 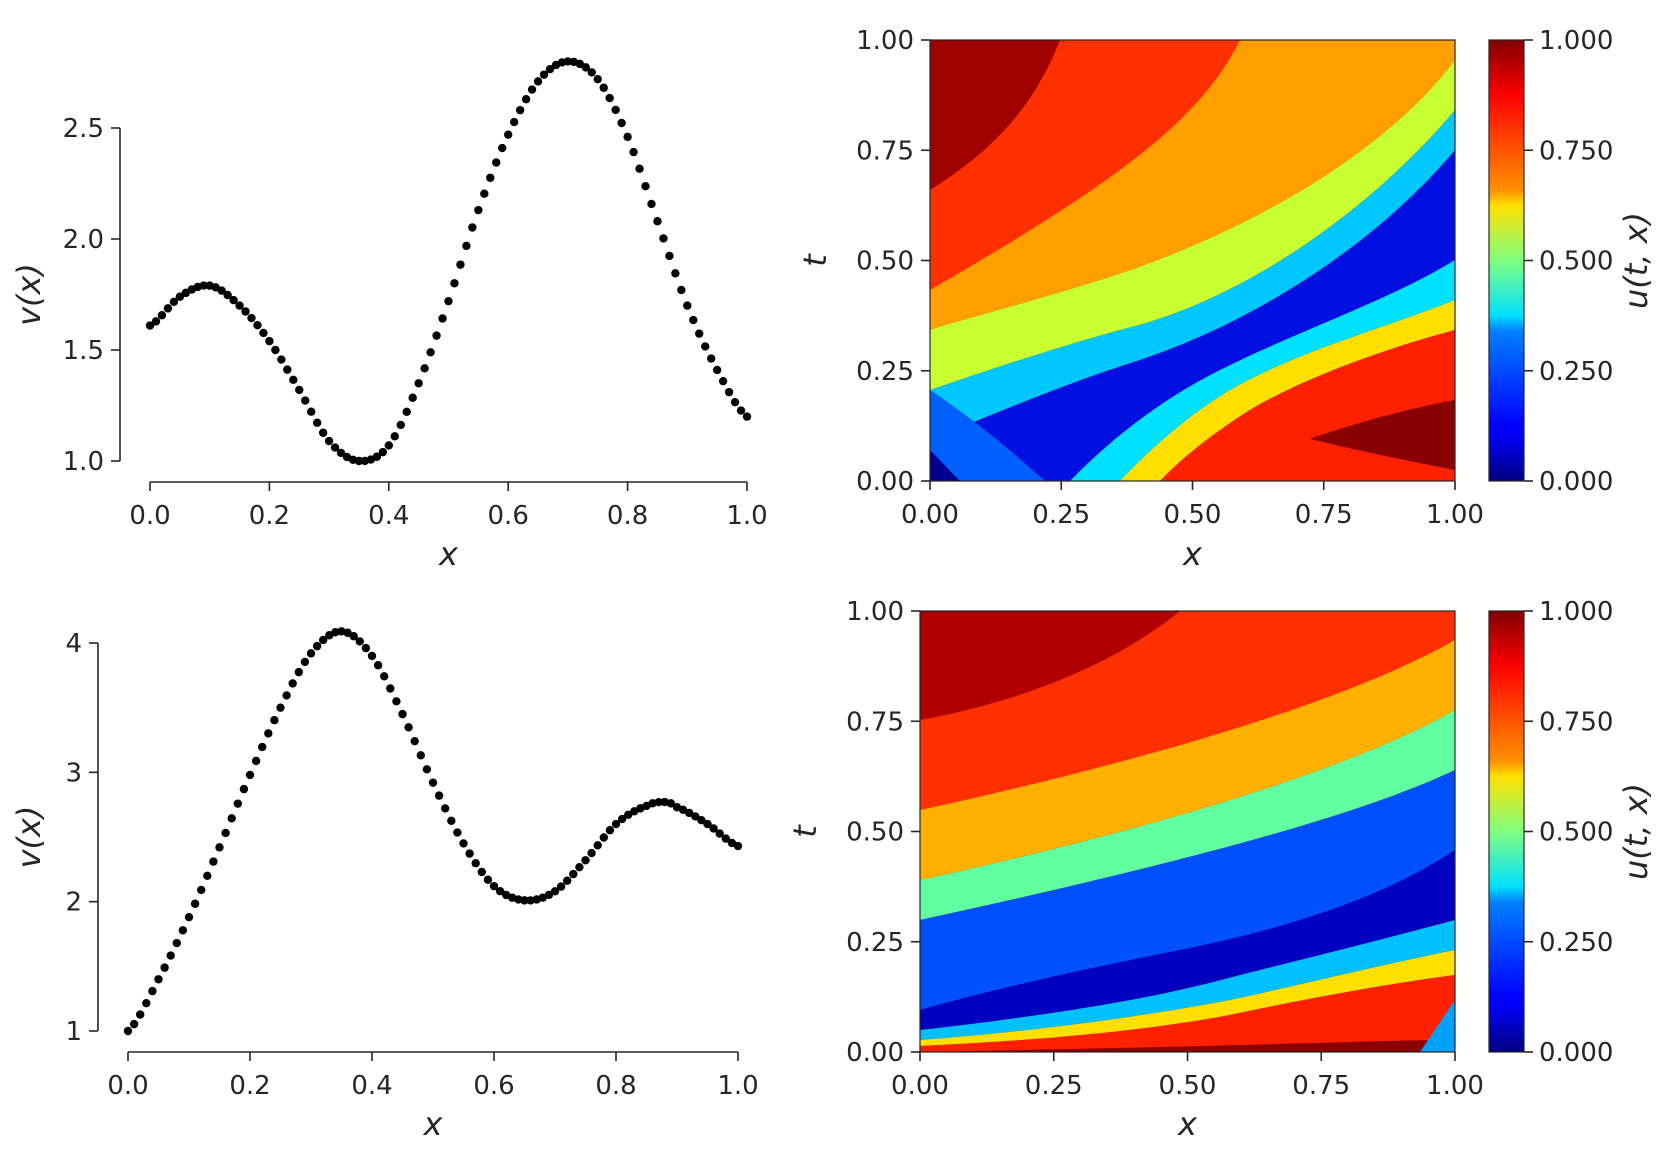 I want to click on panel-1-xtick-label-3: 0.6, so click(x=508, y=516).